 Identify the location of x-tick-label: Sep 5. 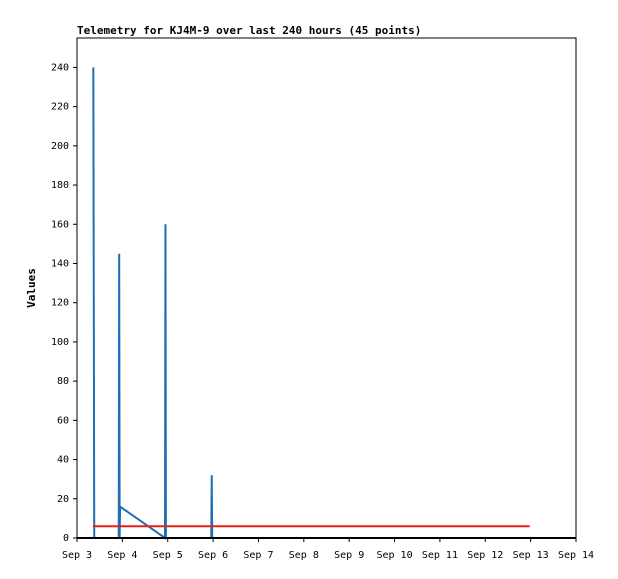
(168, 555).